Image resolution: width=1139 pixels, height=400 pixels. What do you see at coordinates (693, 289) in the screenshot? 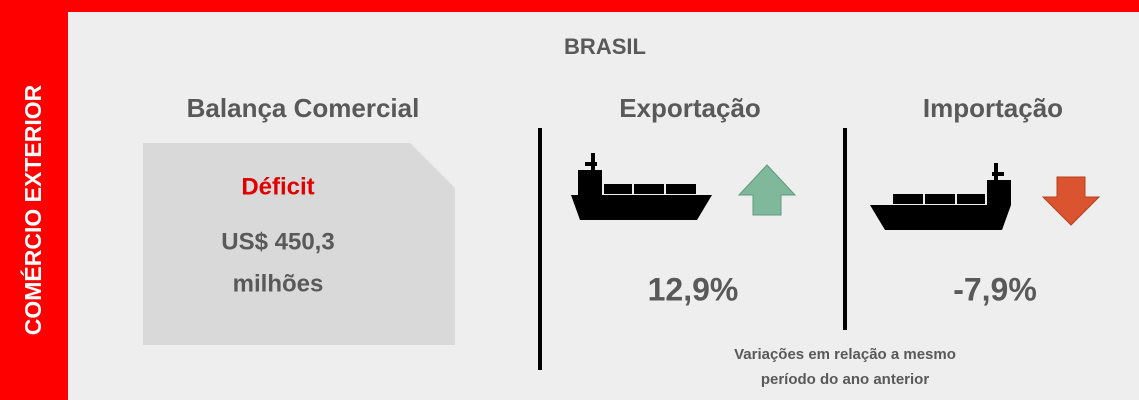
I see `export-change: 12,9%` at bounding box center [693, 289].